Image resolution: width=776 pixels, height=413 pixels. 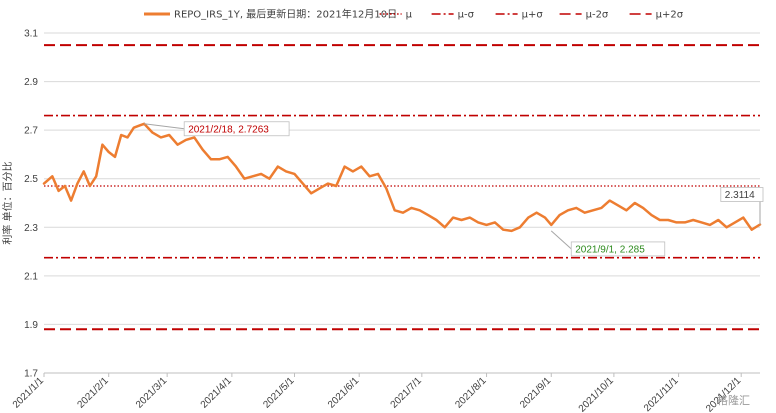 What do you see at coordinates (94, 393) in the screenshot?
I see `x-tick-label: 2021/2/1` at bounding box center [94, 393].